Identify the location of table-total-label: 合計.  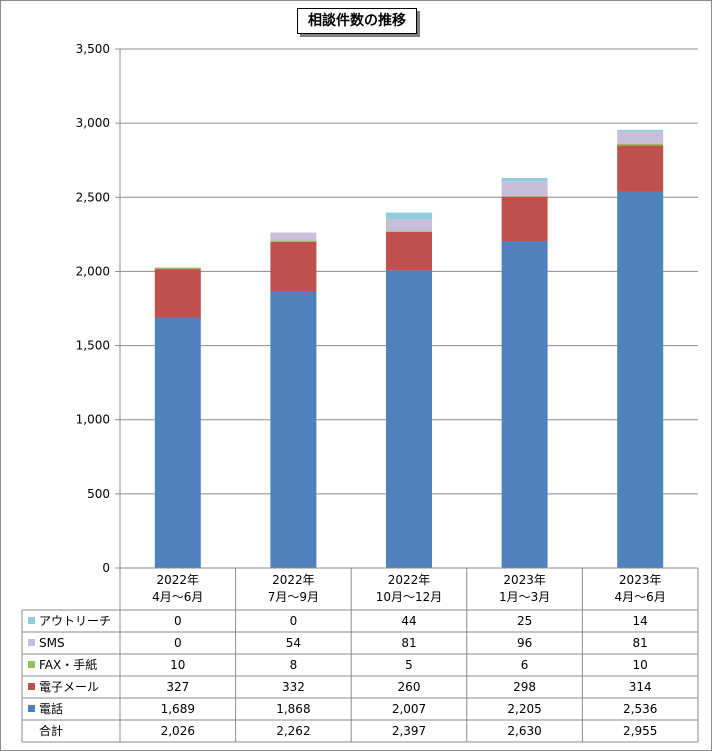
(51, 730).